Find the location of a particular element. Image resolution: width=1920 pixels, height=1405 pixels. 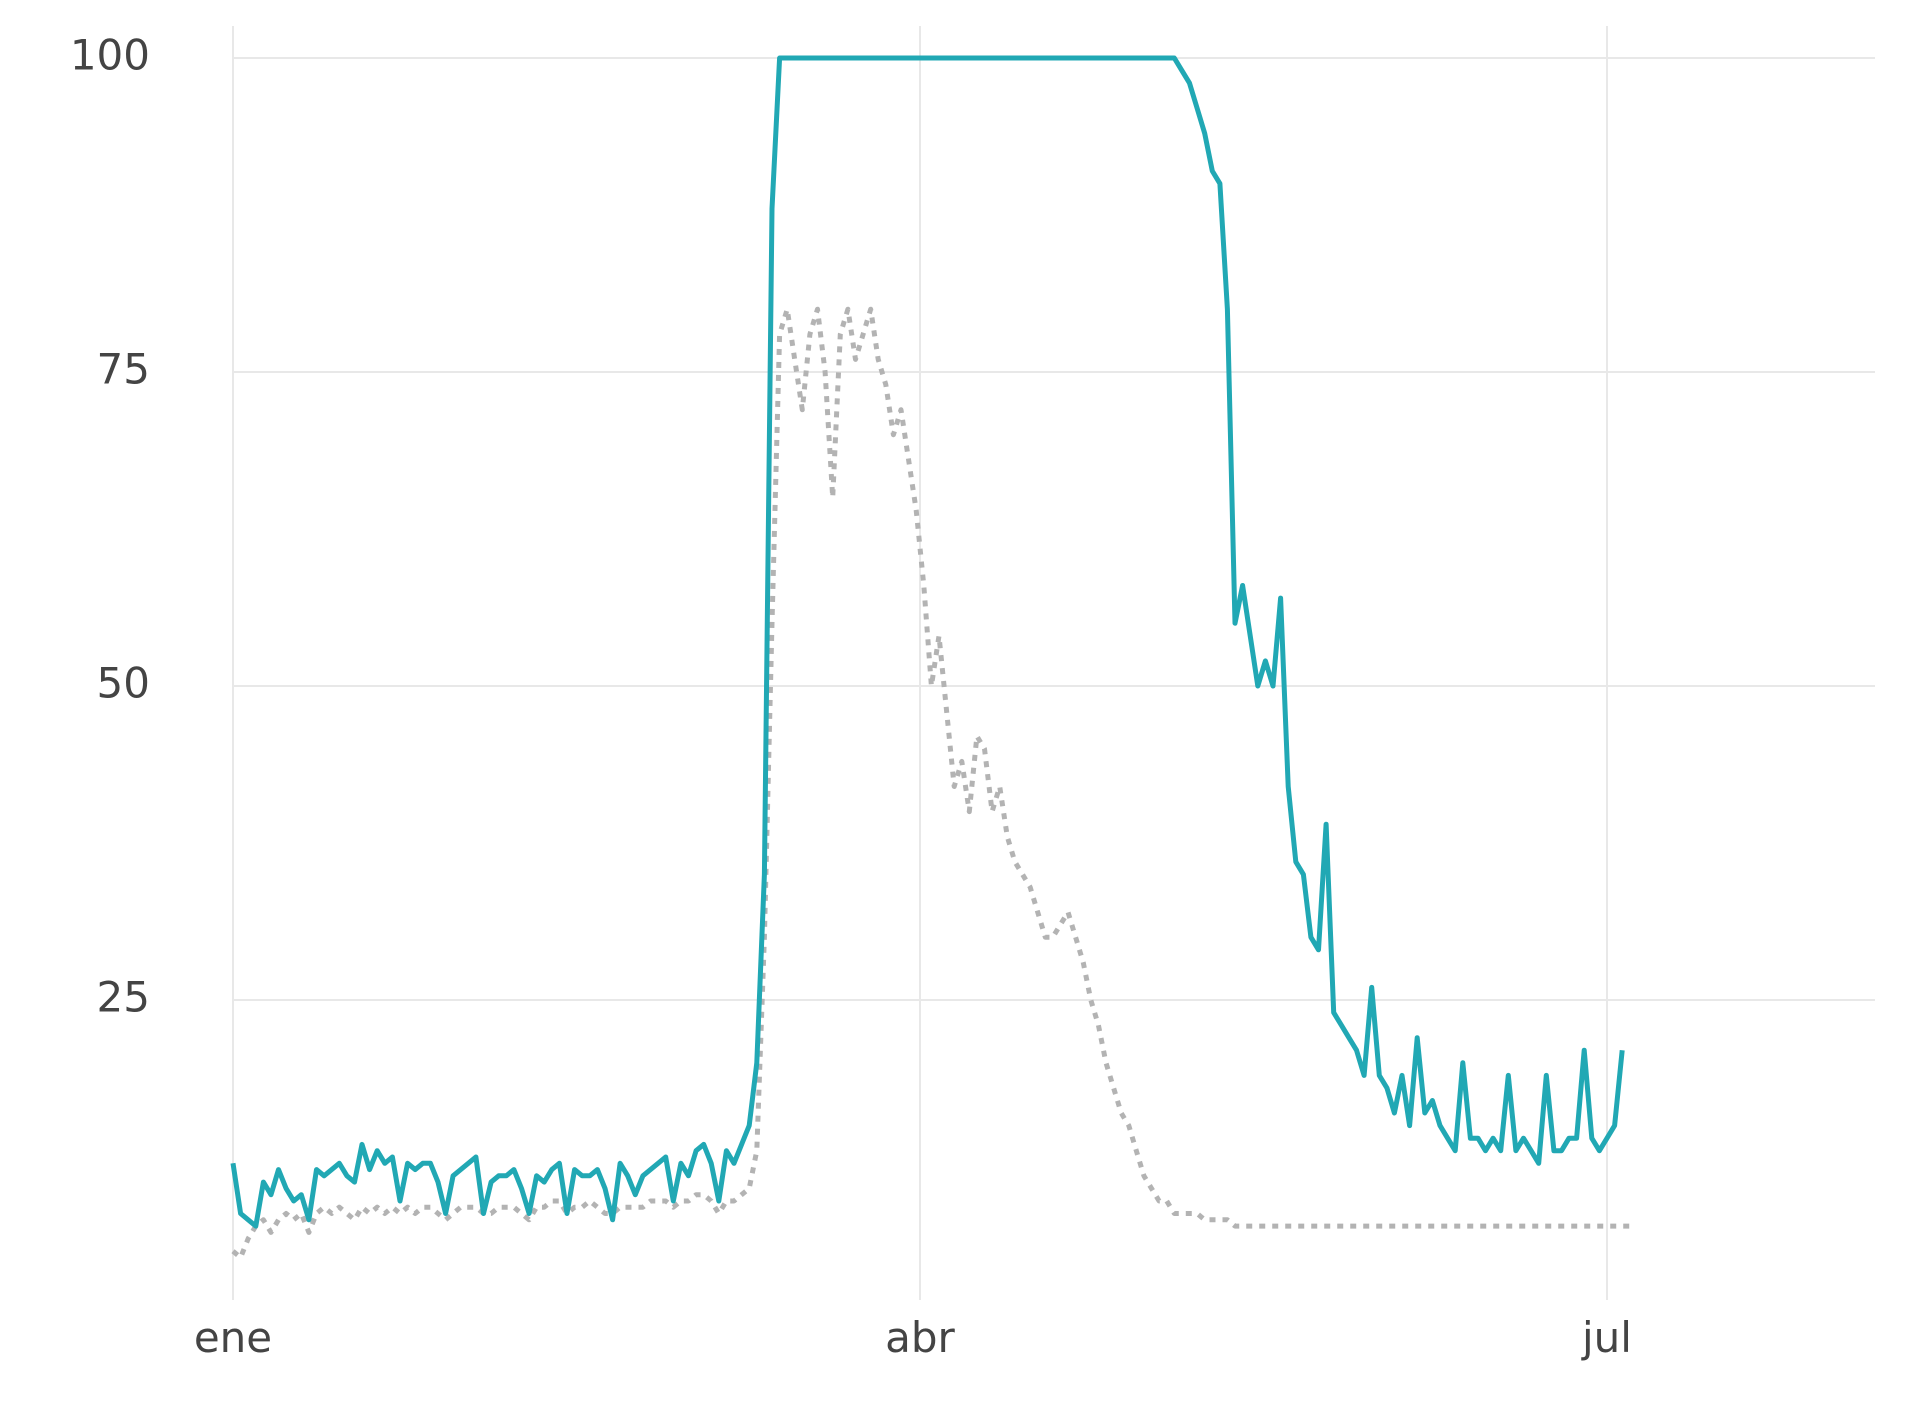

y-tick-label: 75 is located at coordinates (123, 369).